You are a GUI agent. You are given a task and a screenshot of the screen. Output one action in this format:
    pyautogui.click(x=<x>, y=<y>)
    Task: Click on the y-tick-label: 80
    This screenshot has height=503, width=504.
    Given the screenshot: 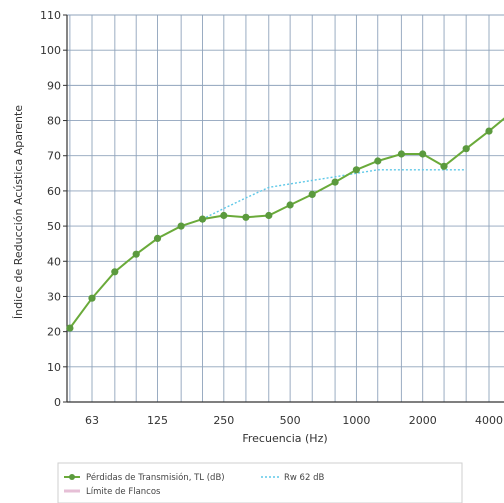 What is the action you would take?
    pyautogui.click(x=54, y=121)
    